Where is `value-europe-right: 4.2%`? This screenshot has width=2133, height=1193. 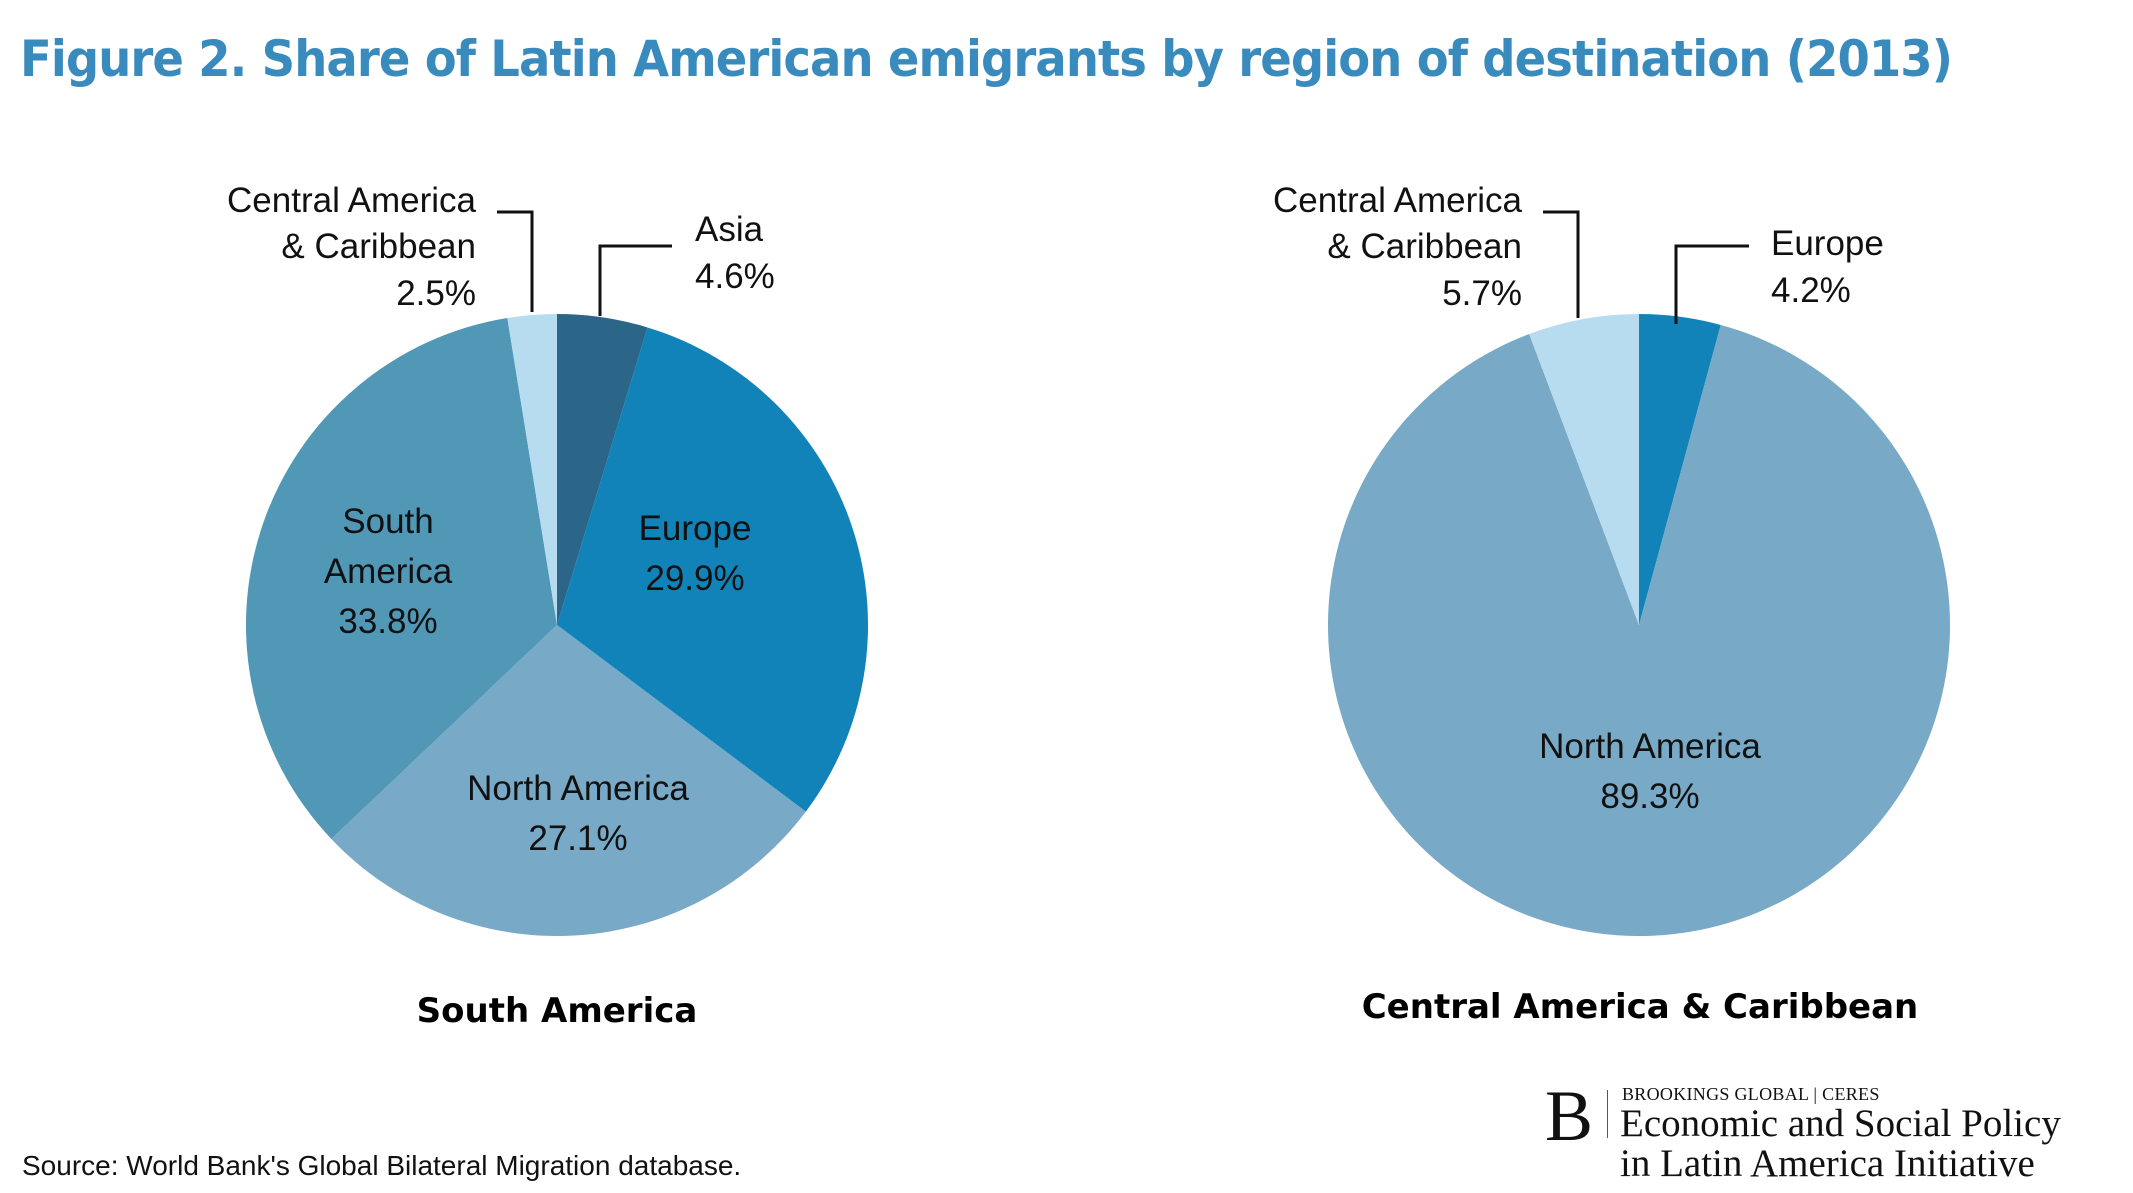
value-europe-right: 4.2% is located at coordinates (1811, 290).